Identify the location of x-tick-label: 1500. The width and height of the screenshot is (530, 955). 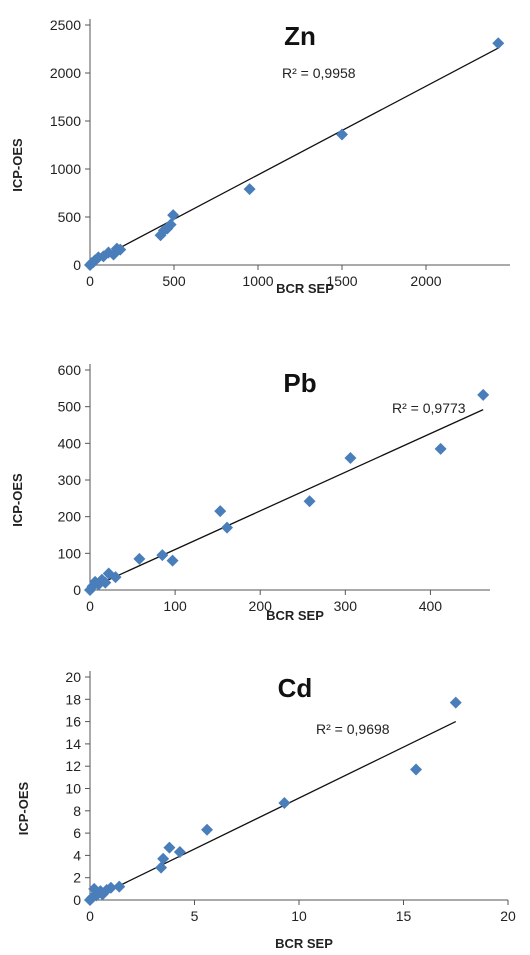
(341, 281).